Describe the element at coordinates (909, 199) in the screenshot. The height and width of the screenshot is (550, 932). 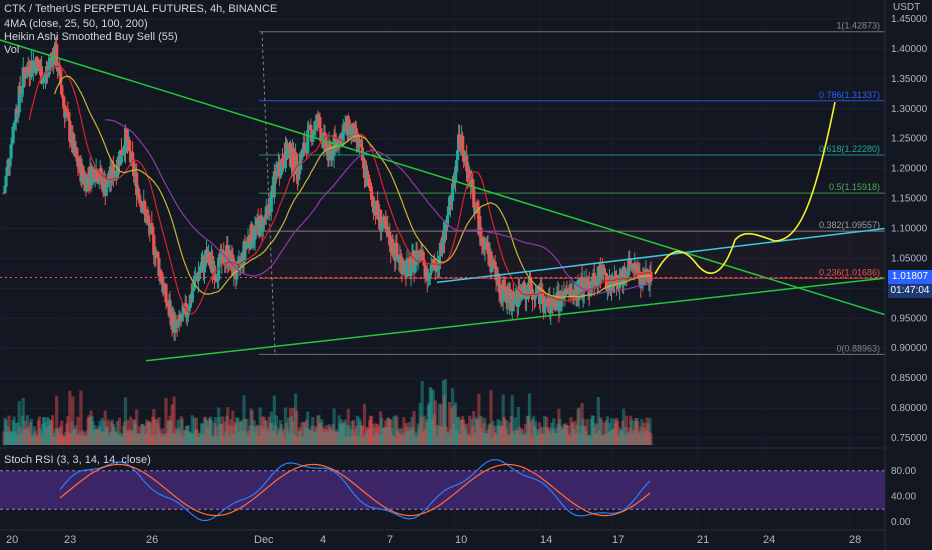
I see `price-tick-label: 1.15000` at that location.